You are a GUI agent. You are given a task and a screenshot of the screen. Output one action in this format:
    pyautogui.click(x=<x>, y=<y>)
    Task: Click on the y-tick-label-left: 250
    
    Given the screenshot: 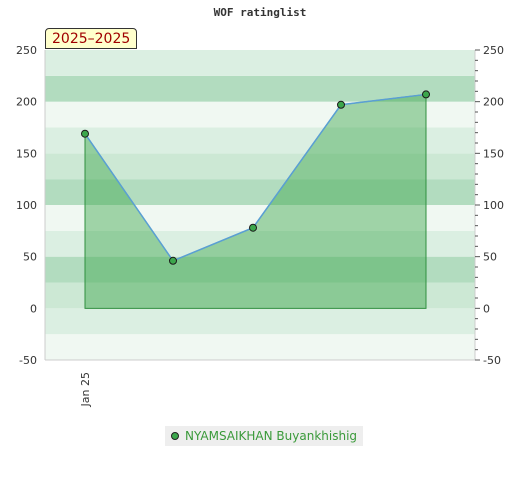 What is the action you would take?
    pyautogui.click(x=26, y=50)
    